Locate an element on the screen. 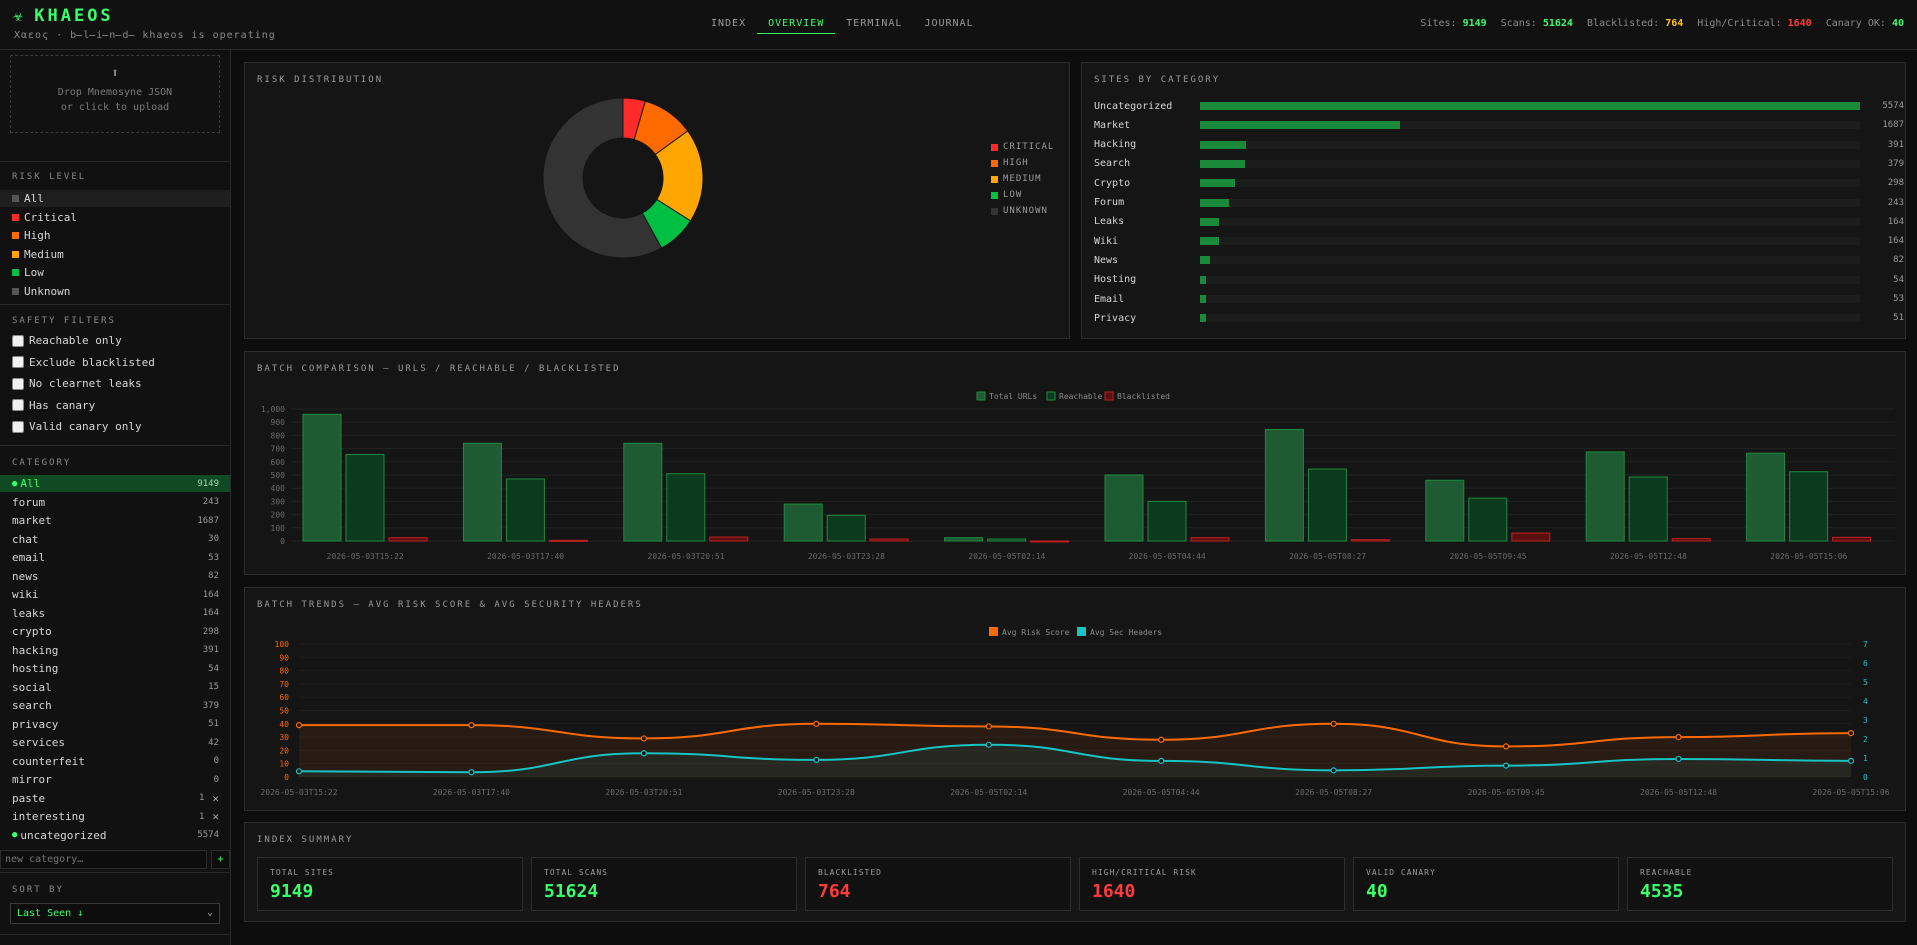  summary-card-label: REACHABLE is located at coordinates (1666, 872).